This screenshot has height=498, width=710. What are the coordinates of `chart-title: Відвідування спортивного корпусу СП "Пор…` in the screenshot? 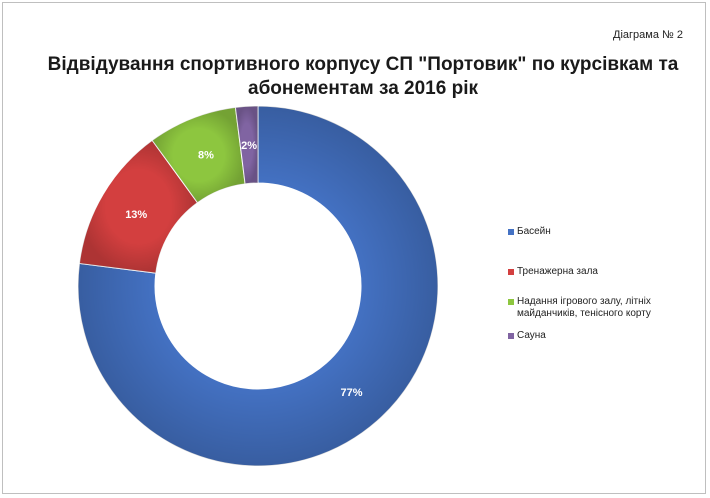 It's located at (363, 76).